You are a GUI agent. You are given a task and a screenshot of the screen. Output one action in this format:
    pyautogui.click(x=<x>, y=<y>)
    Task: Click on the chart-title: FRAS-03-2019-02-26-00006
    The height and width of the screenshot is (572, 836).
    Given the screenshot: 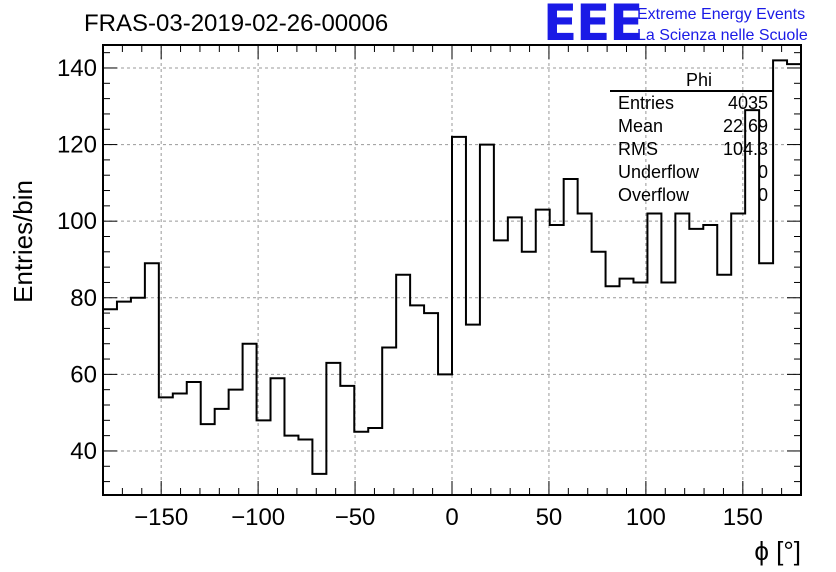 What is the action you would take?
    pyautogui.click(x=236, y=23)
    